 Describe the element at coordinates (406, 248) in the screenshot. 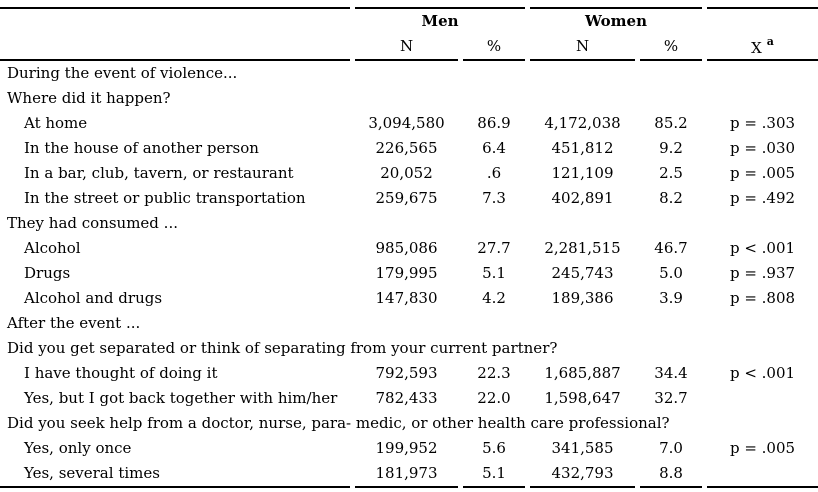

I see `men-n-value: 985,086` at that location.